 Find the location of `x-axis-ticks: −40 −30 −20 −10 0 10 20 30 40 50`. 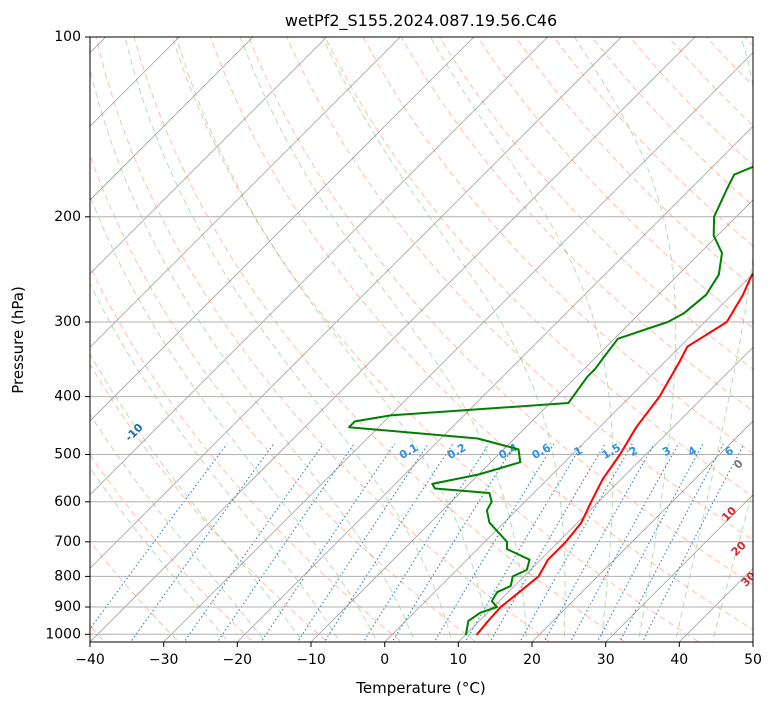

x-axis-ticks: −40 −30 −20 −10 0 10 20 30 40 50 is located at coordinates (418, 655).